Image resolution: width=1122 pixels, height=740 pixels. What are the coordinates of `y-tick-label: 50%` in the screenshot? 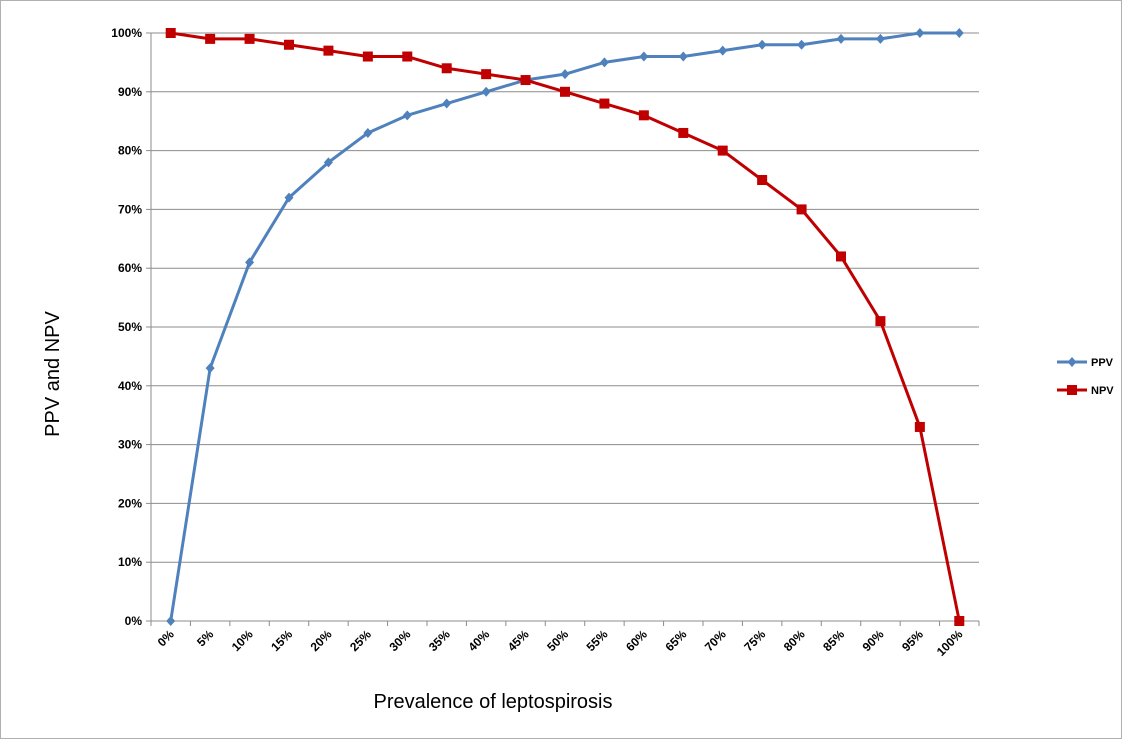 It's located at (130, 327).